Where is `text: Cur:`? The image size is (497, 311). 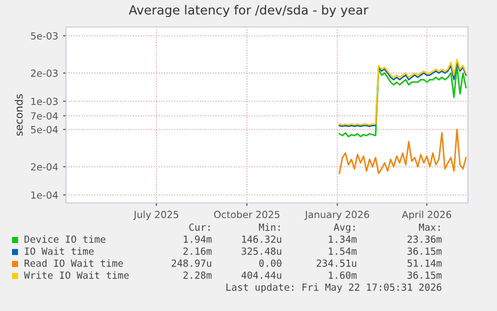
text: Cur: is located at coordinates (199, 227).